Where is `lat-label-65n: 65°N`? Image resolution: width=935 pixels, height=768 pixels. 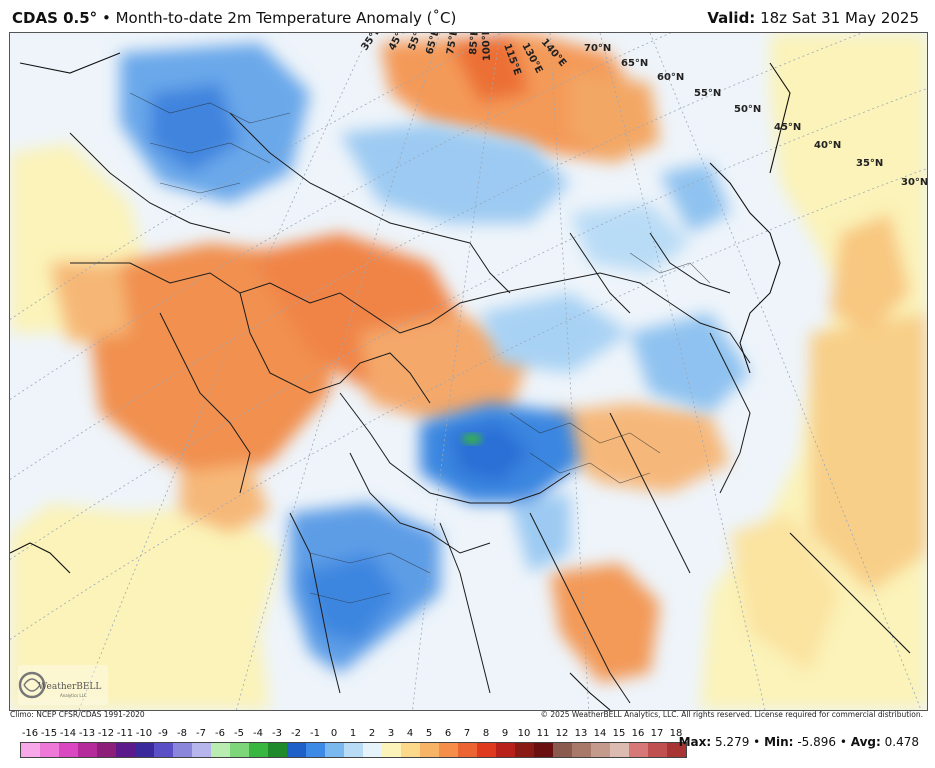 lat-label-65n: 65°N is located at coordinates (634, 63).